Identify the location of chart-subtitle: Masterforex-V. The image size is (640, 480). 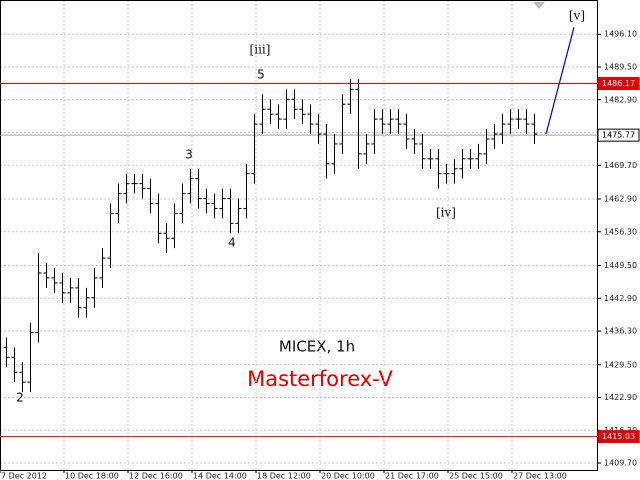
(320, 379).